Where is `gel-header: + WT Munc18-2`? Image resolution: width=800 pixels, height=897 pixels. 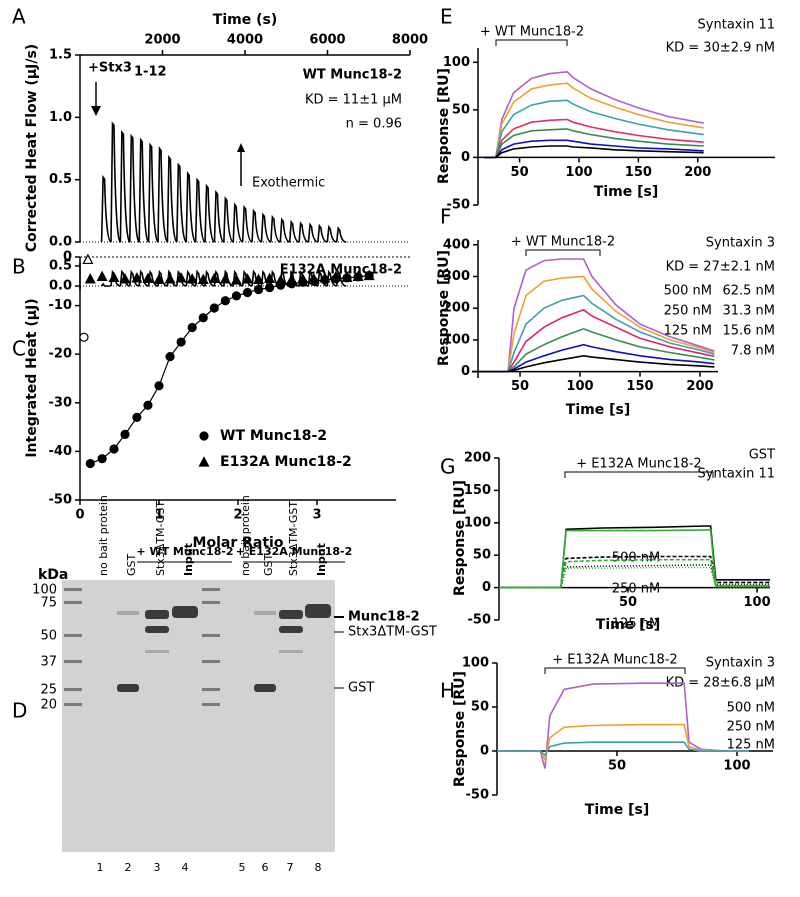
gel-header: + WT Munc18-2 is located at coordinates (184, 551).